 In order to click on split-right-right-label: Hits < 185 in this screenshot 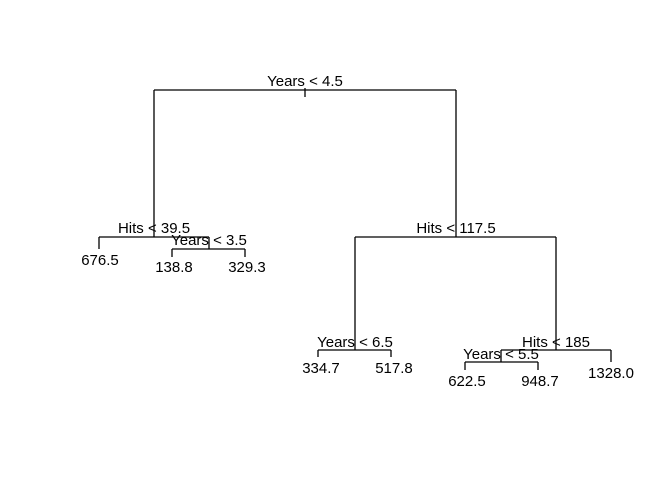, I will do `click(556, 342)`.